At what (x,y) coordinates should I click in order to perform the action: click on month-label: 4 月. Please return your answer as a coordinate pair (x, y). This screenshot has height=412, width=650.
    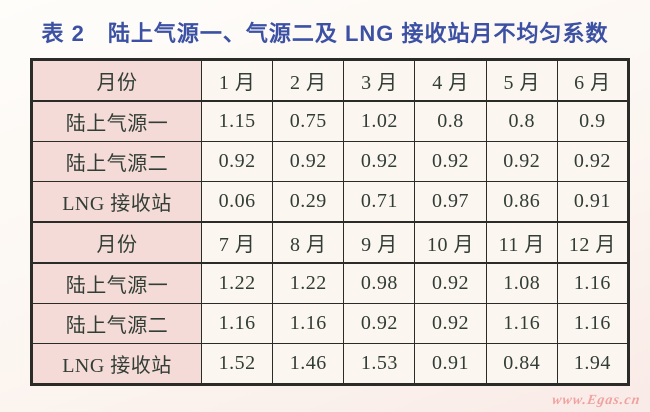
    Looking at the image, I should click on (450, 80).